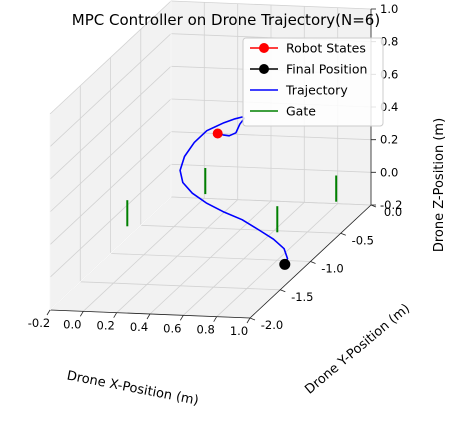  I want to click on legend-label: Gate, so click(301, 111).